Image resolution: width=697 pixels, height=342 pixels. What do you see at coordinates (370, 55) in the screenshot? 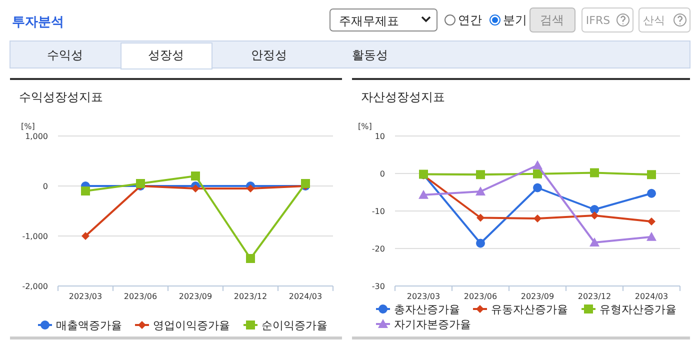
I see `text: 활동성` at bounding box center [370, 55].